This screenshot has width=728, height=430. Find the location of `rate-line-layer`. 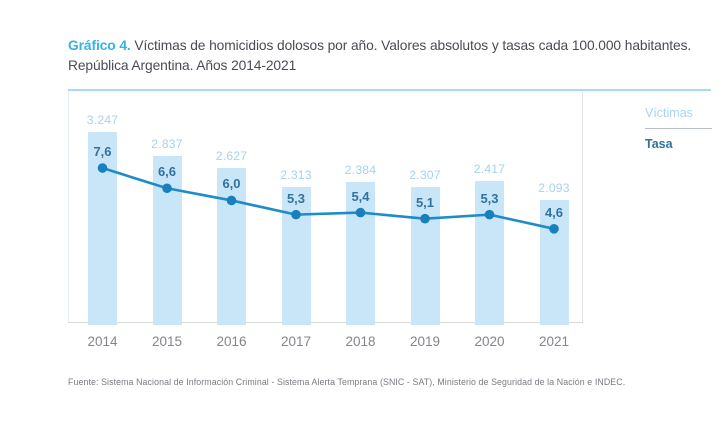

rate-line-layer is located at coordinates (328, 198).